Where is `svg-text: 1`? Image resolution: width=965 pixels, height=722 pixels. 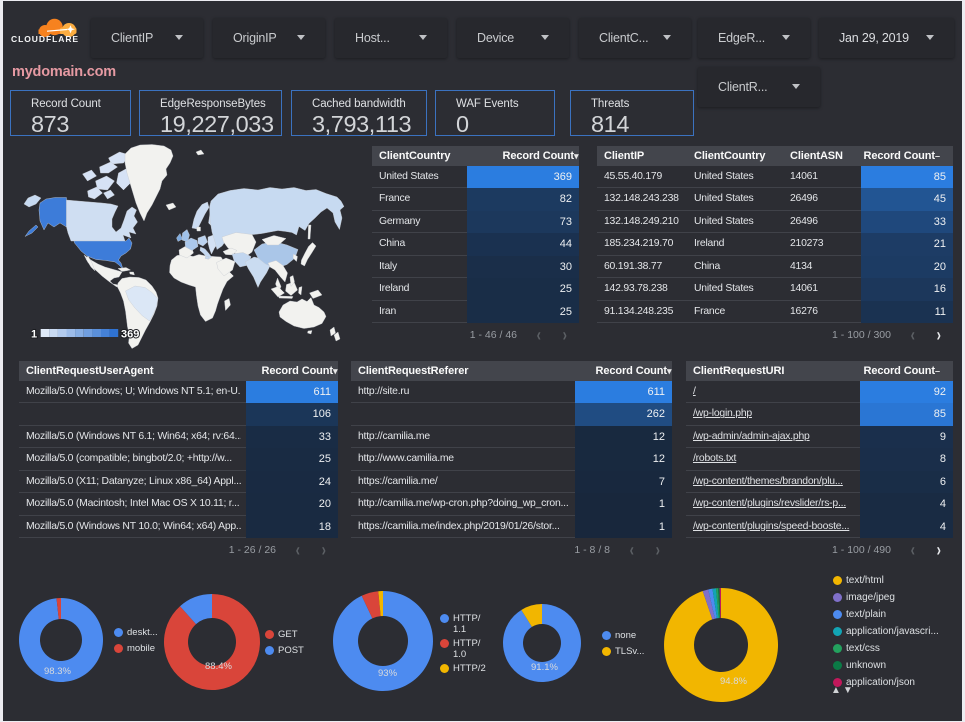
svg-text: 1 is located at coordinates (34, 335).